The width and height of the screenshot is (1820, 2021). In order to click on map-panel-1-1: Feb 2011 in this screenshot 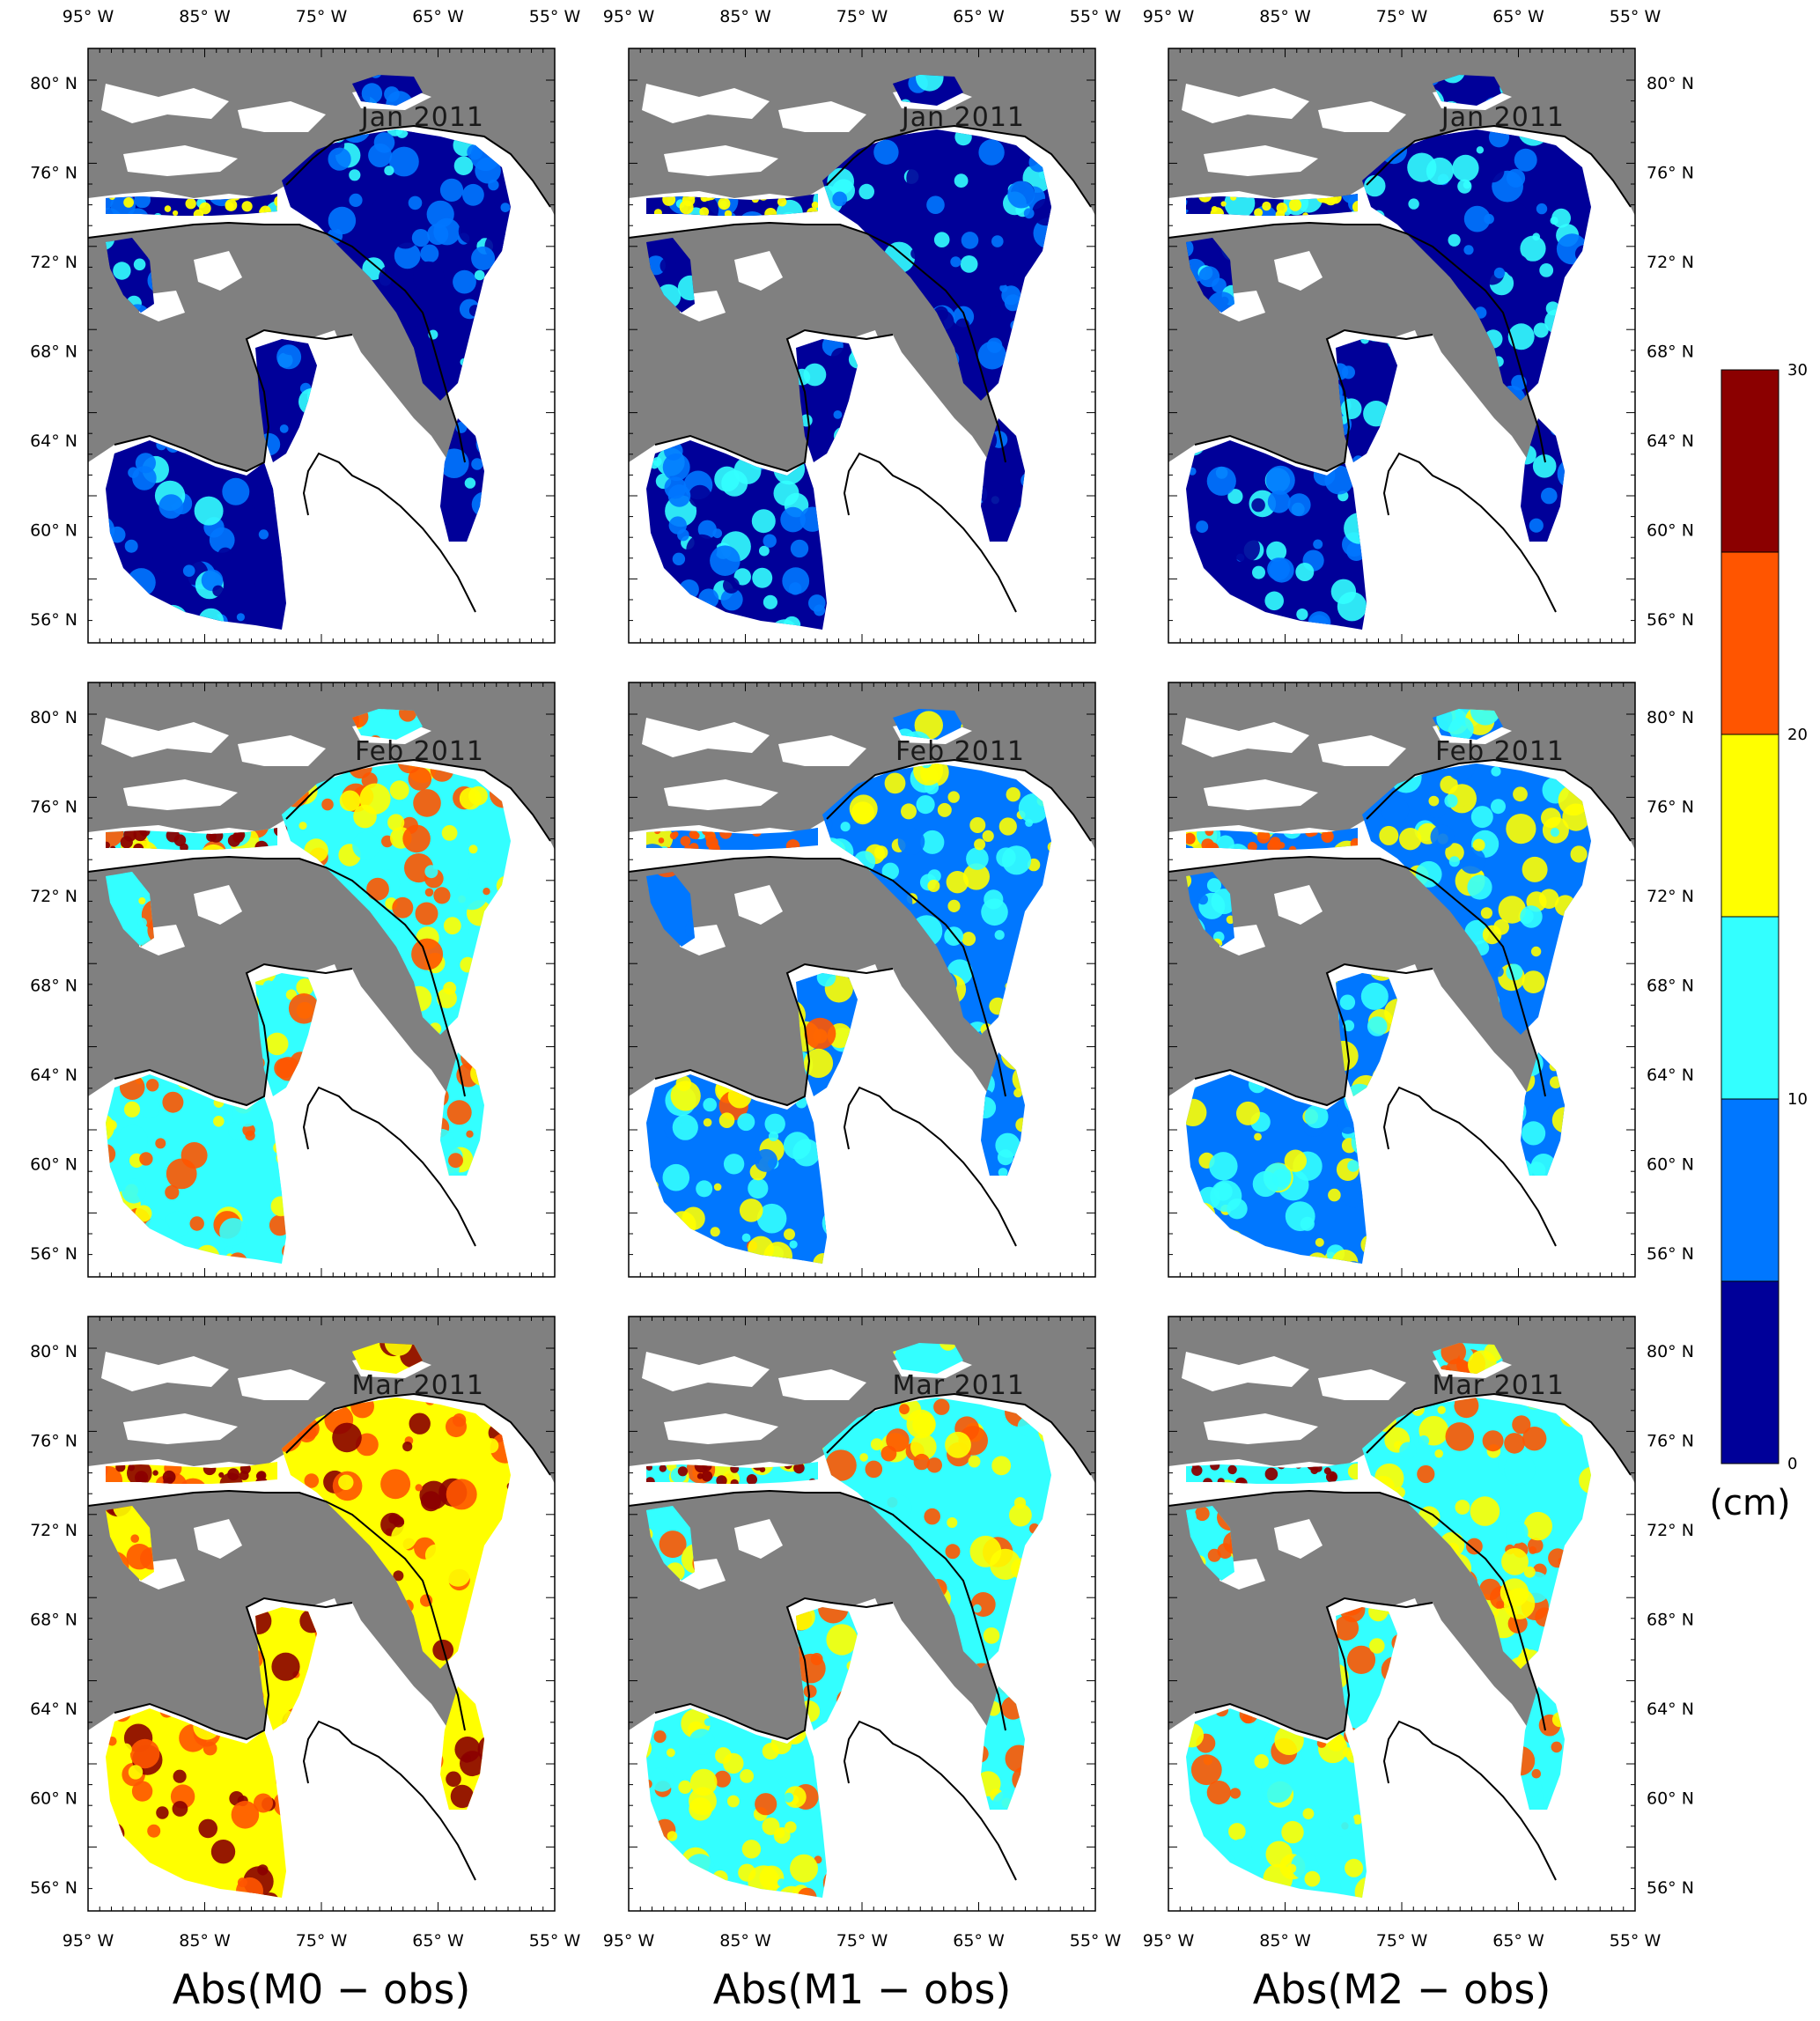, I will do `click(862, 980)`.